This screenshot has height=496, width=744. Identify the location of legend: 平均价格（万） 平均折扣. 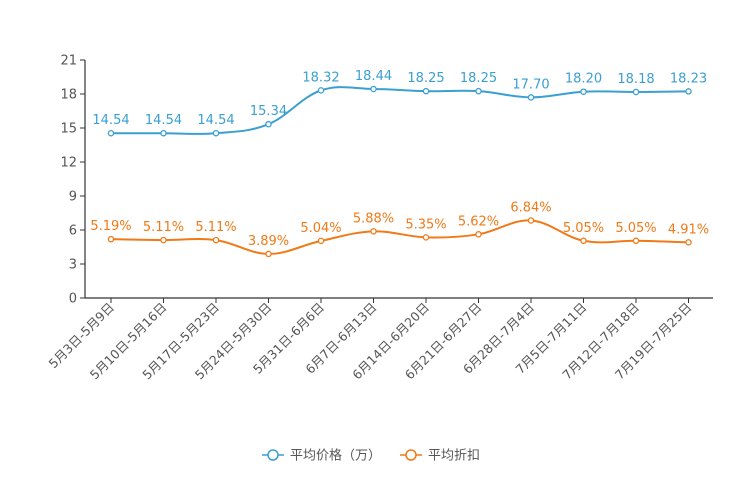
(371, 456).